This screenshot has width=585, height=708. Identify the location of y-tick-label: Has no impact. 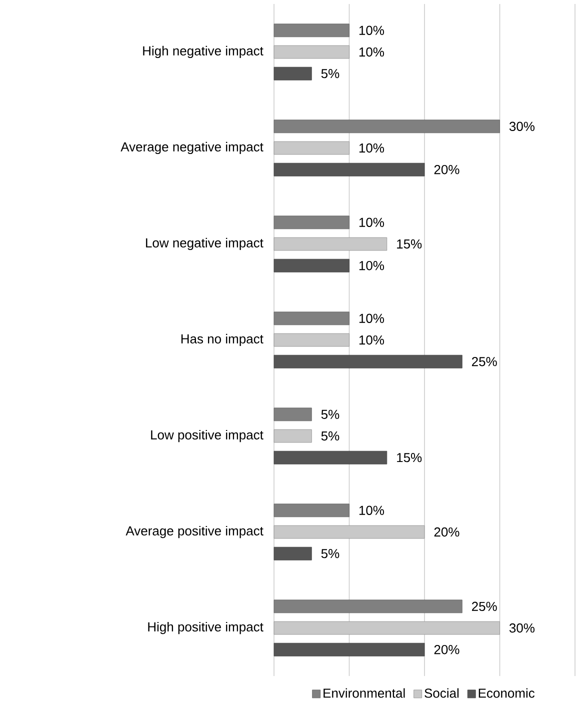
(222, 340).